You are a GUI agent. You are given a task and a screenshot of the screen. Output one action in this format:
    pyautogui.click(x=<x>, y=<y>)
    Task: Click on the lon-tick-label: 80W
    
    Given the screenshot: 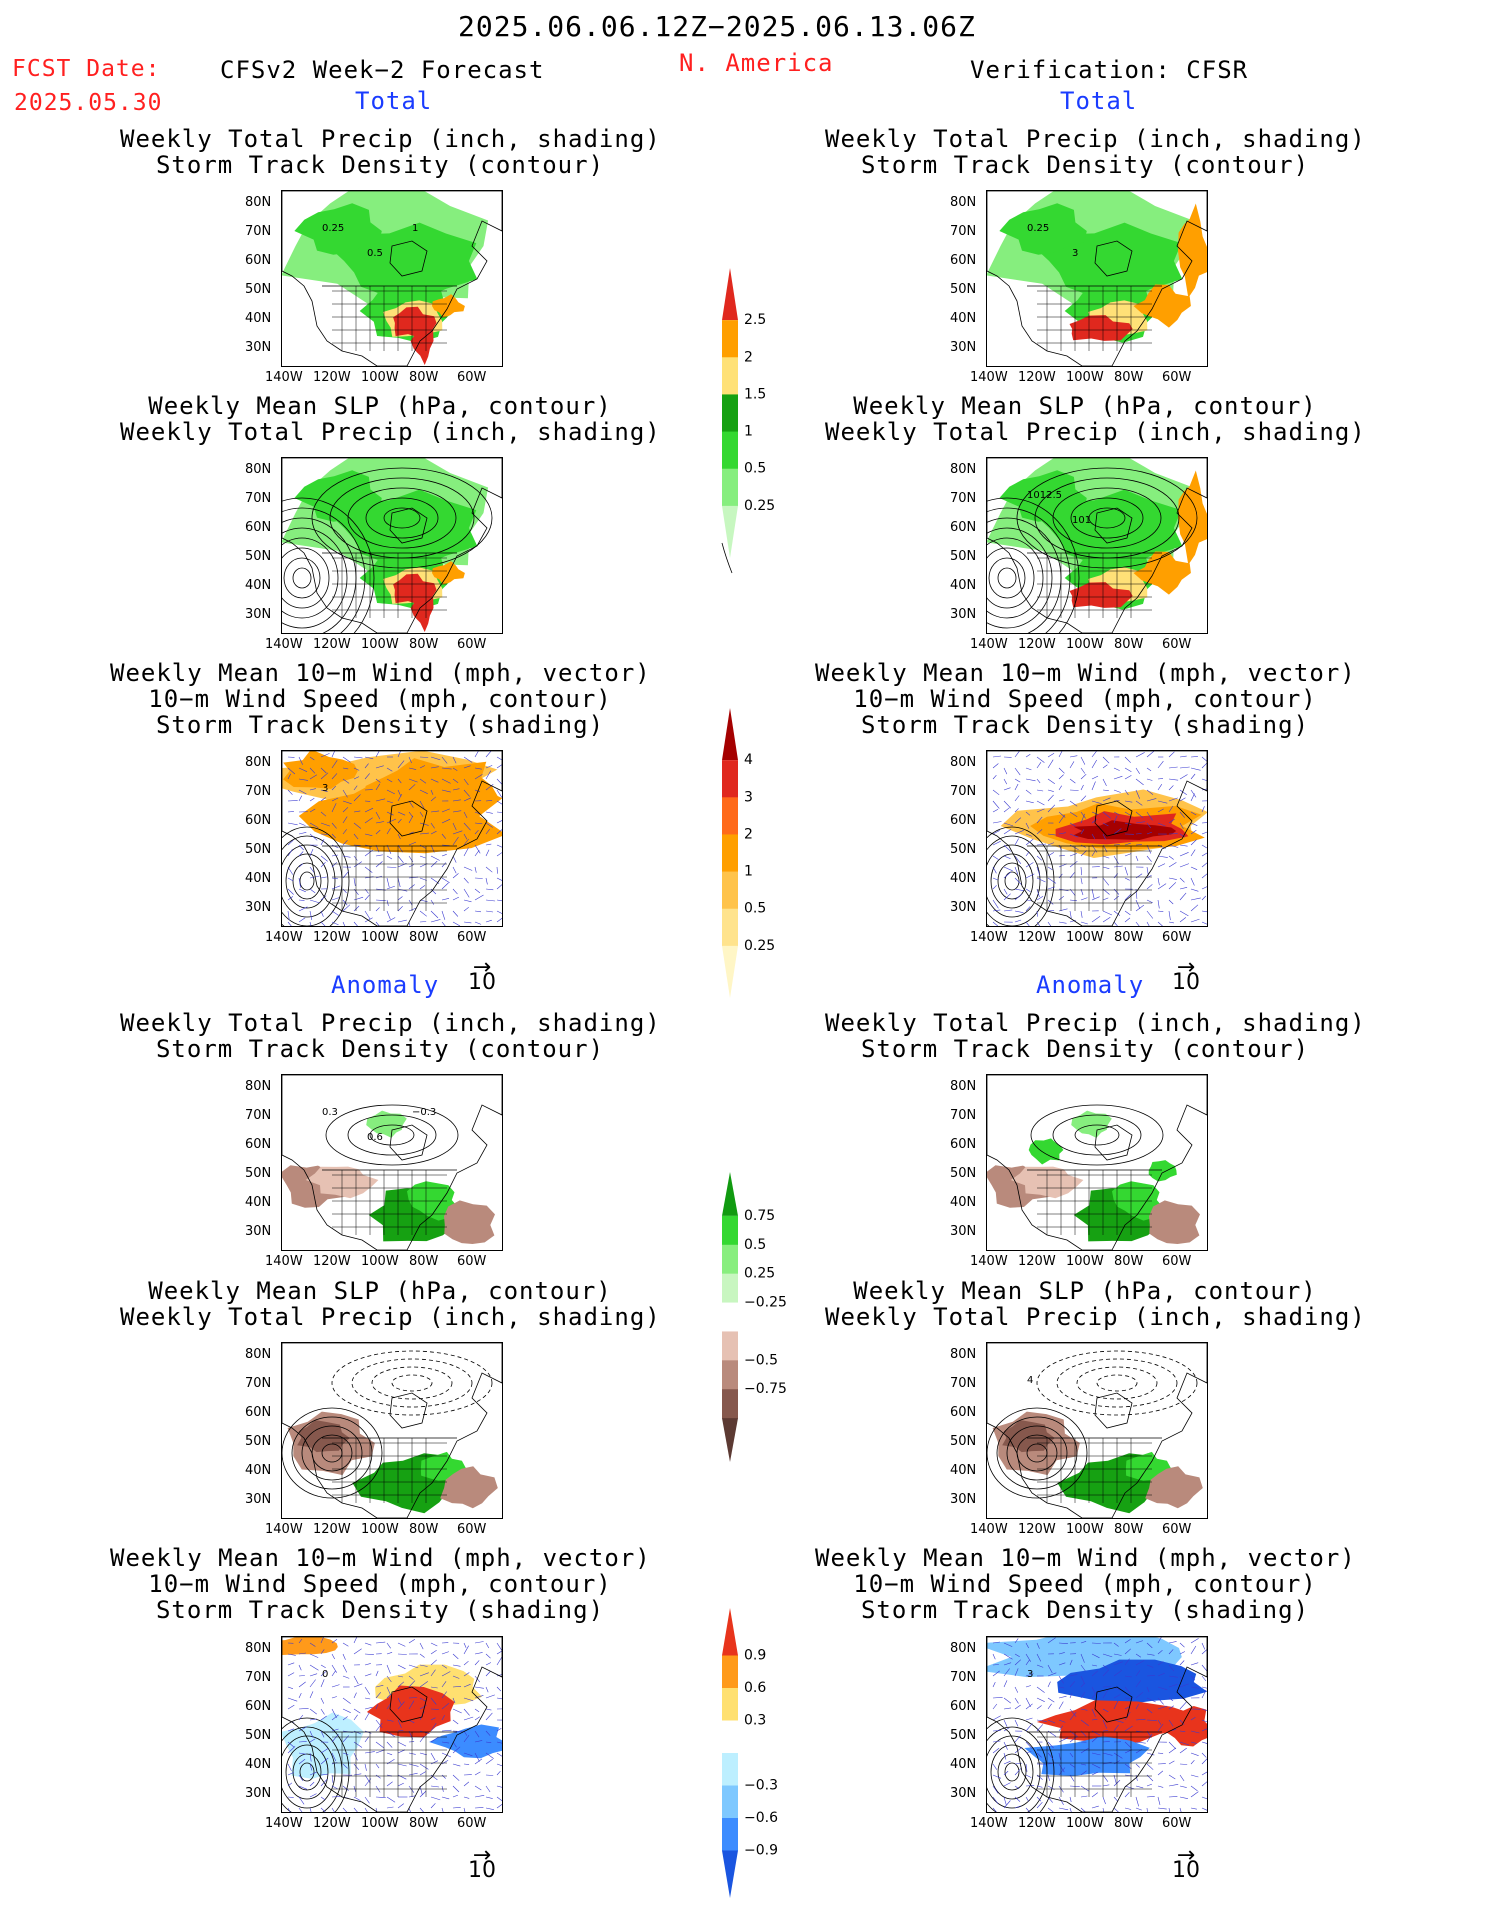 What is the action you would take?
    pyautogui.click(x=1129, y=1261)
    